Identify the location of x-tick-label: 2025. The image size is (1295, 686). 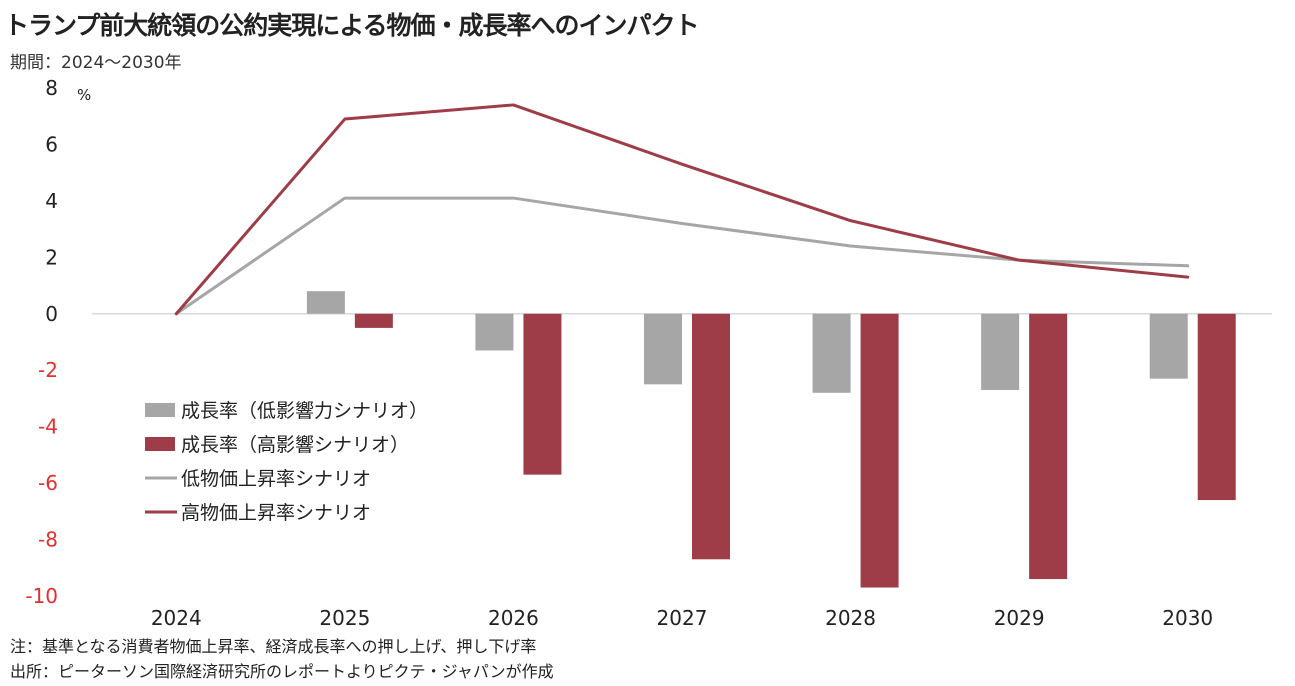
(344, 618).